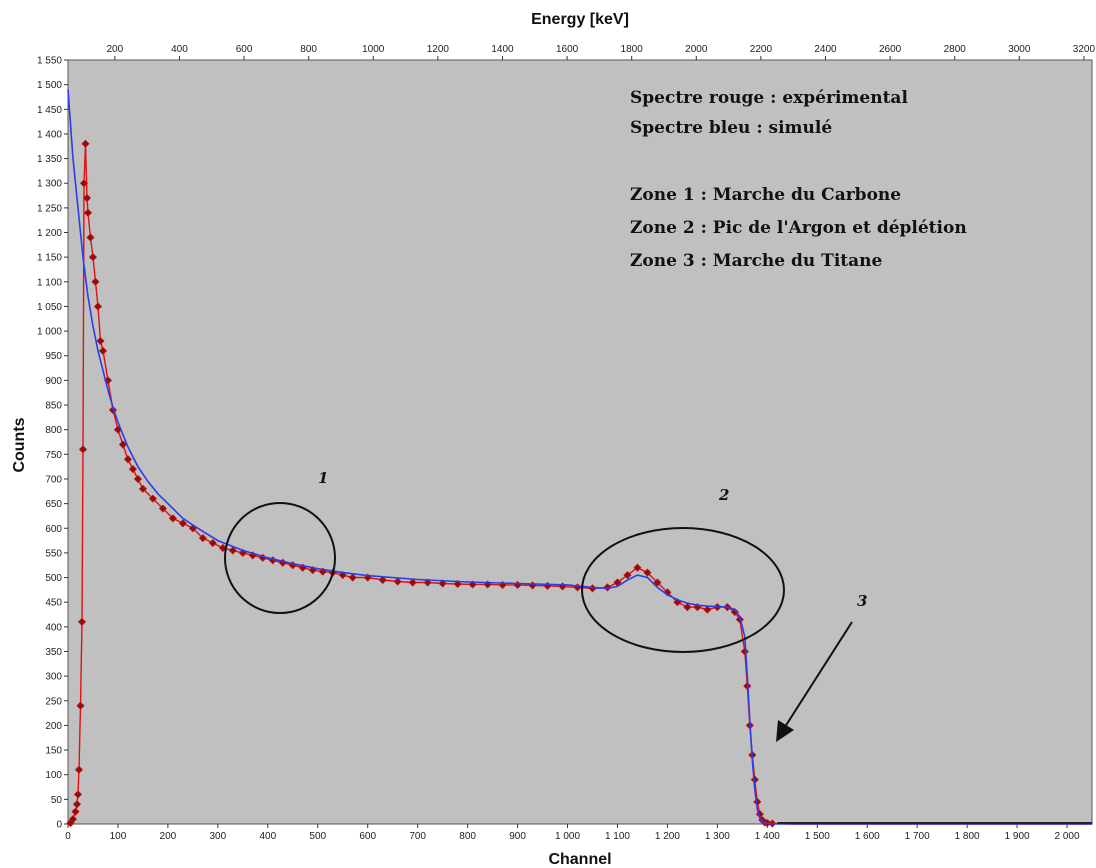 Image resolution: width=1096 pixels, height=868 pixels. I want to click on x2-tick-label: 2000, so click(696, 49).